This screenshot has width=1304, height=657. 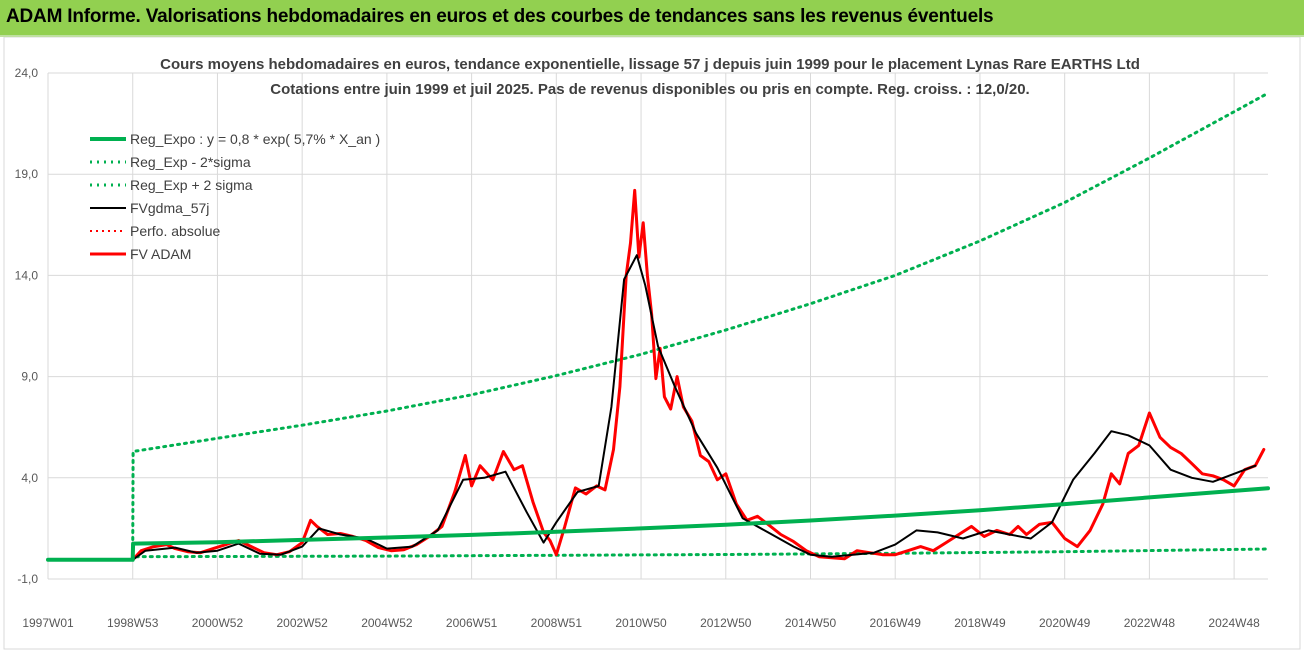 I want to click on x-tick-label: 2004W52, so click(x=387, y=623).